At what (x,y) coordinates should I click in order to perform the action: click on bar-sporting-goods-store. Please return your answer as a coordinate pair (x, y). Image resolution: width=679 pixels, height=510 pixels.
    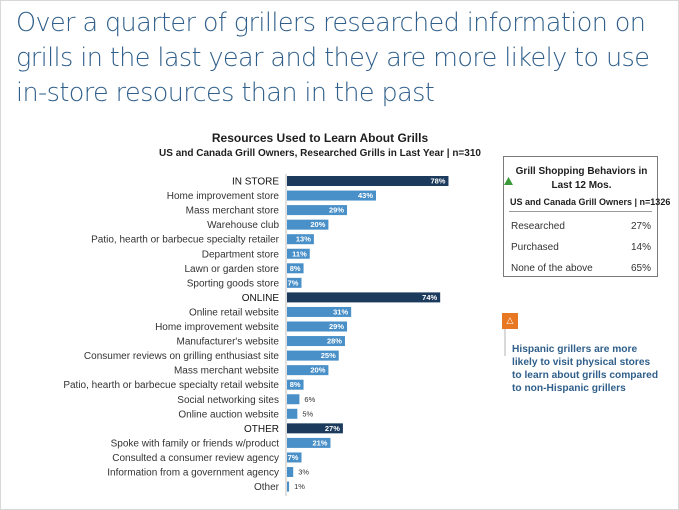
    Looking at the image, I should click on (294, 282).